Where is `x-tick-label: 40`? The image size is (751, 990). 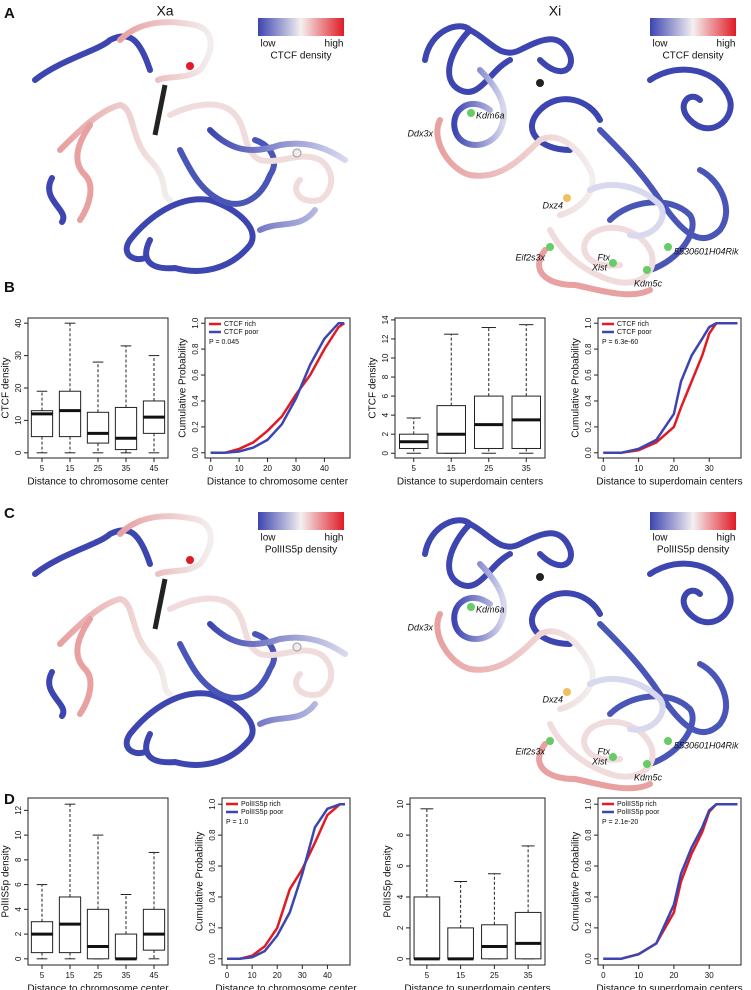 x-tick-label: 40 is located at coordinates (327, 975).